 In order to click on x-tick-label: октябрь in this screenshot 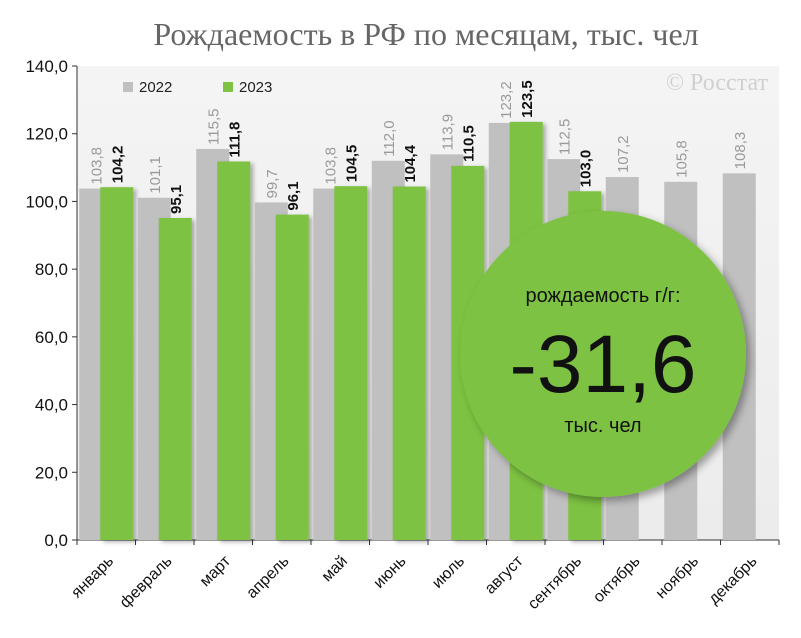, I will do `click(616, 579)`.